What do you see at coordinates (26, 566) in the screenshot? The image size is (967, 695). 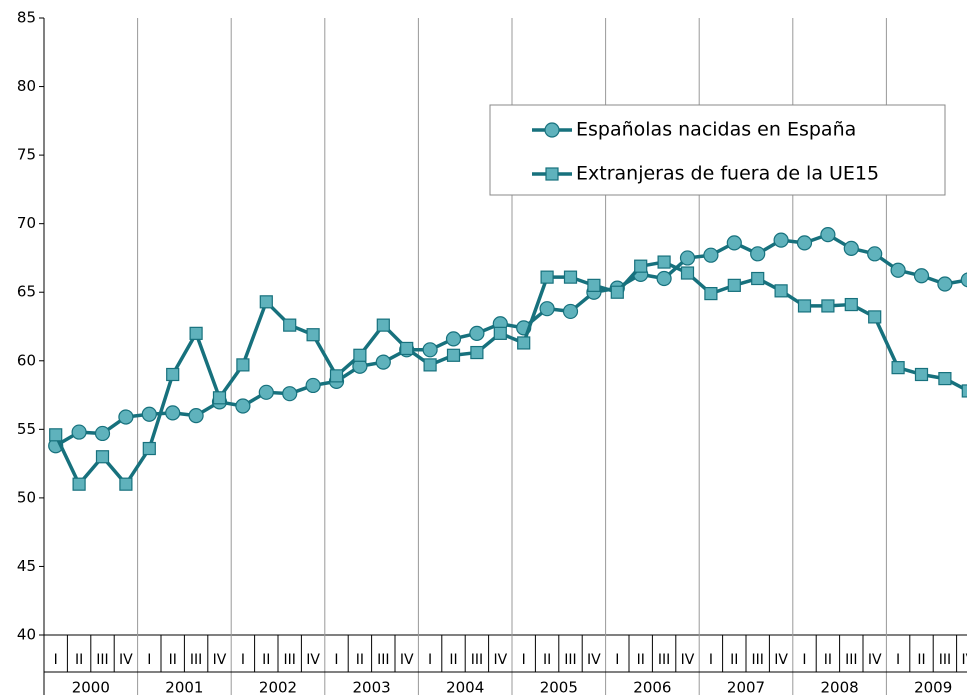 I see `y-tick-label: 45` at bounding box center [26, 566].